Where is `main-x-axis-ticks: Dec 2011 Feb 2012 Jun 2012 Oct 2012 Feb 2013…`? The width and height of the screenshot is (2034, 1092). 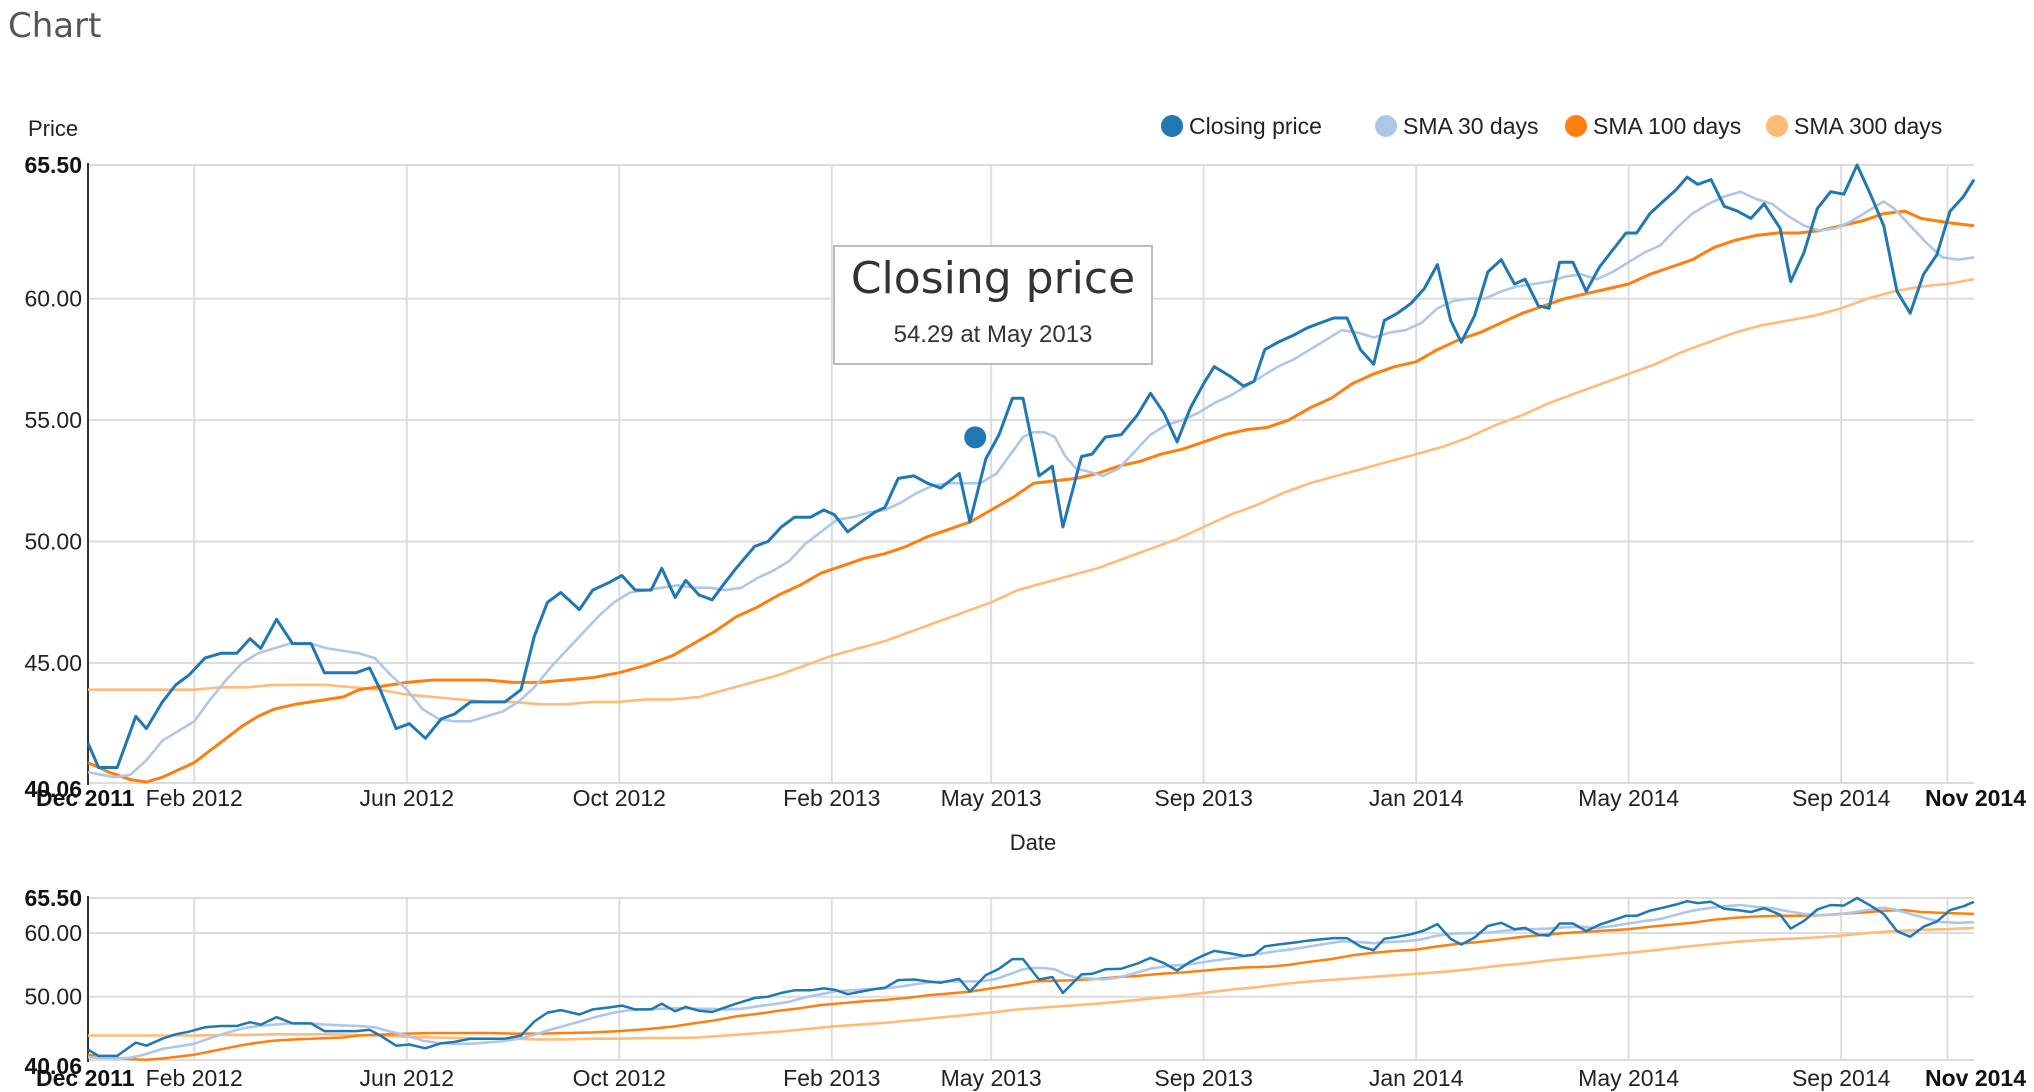
main-x-axis-ticks: Dec 2011 Feb 2012 Jun 2012 Oct 2012 Feb 2013… is located at coordinates (1031, 798).